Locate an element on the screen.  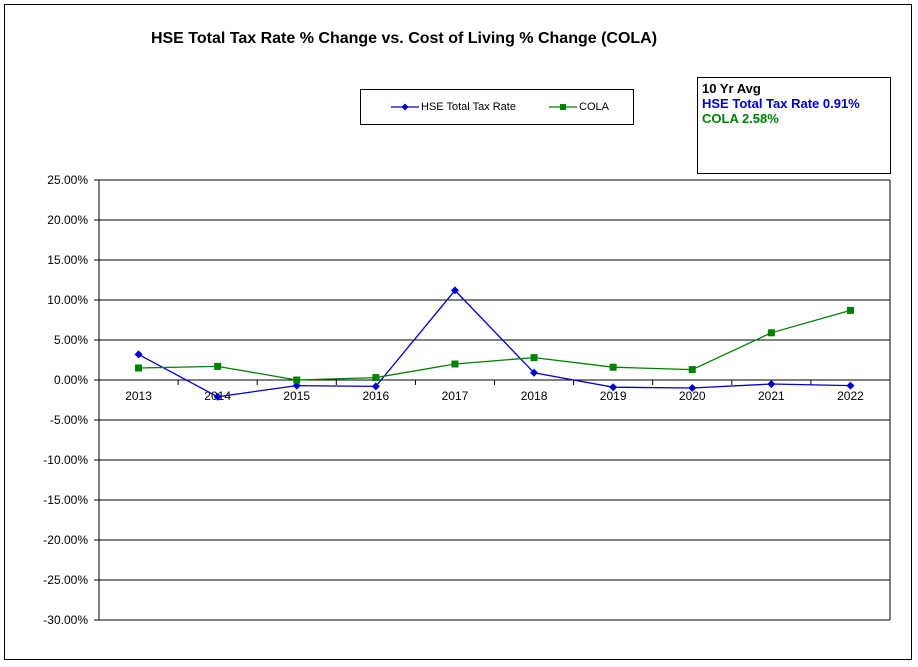
y-tick-label: -10.00% is located at coordinates (65, 460).